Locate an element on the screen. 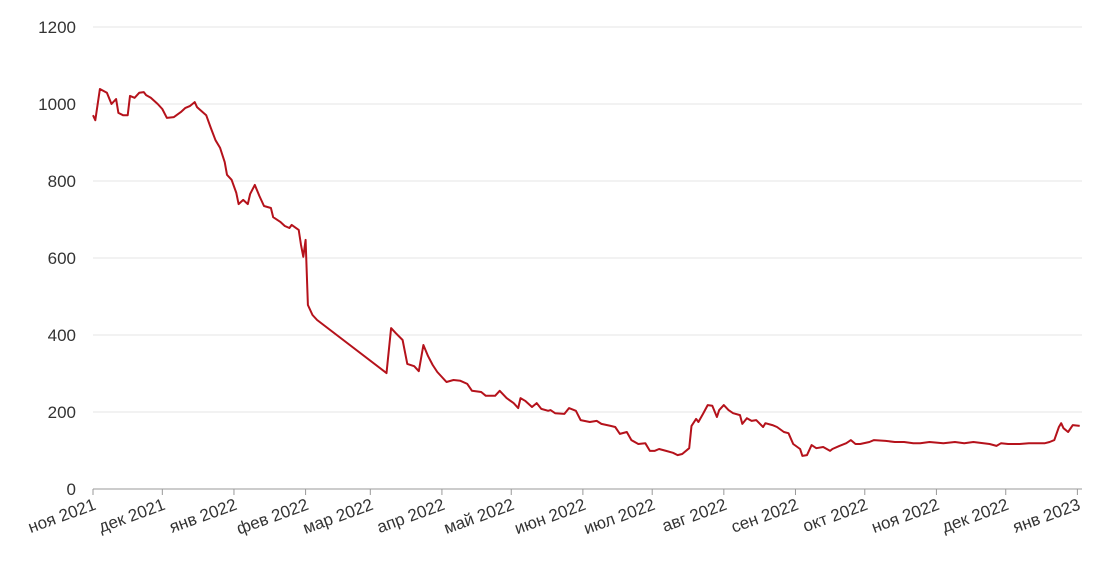 This screenshot has width=1100, height=583. x-tick-label: дек 2021 is located at coordinates (132, 516).